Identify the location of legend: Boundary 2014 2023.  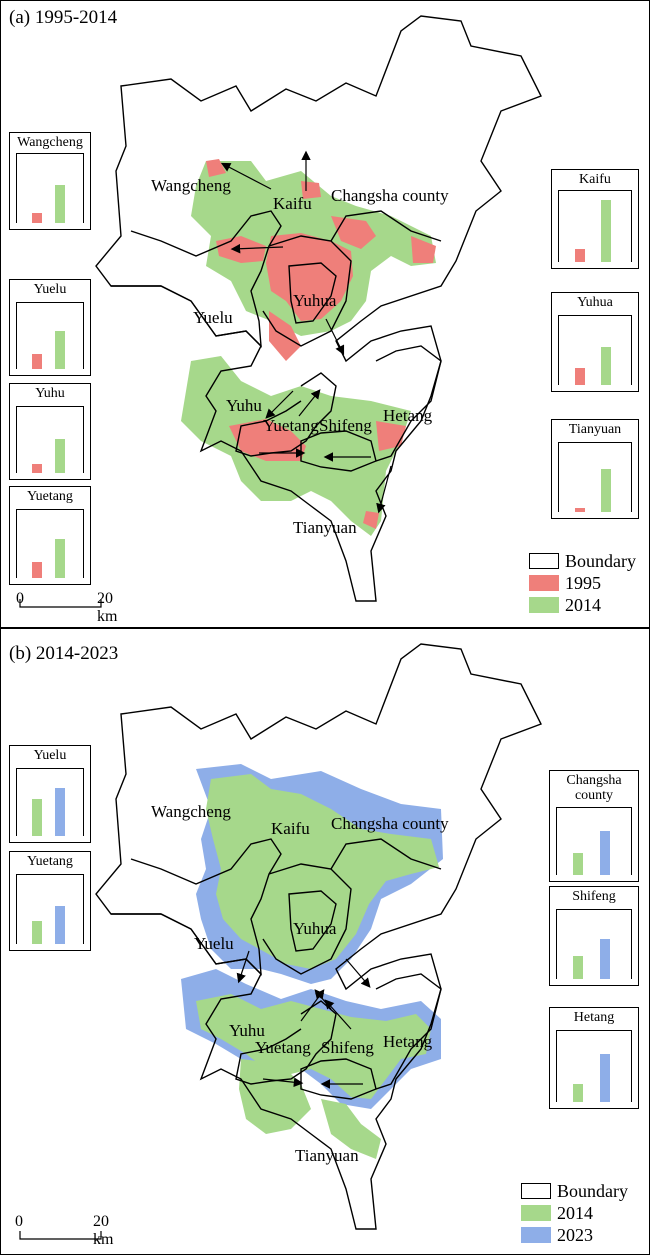
(583, 1214).